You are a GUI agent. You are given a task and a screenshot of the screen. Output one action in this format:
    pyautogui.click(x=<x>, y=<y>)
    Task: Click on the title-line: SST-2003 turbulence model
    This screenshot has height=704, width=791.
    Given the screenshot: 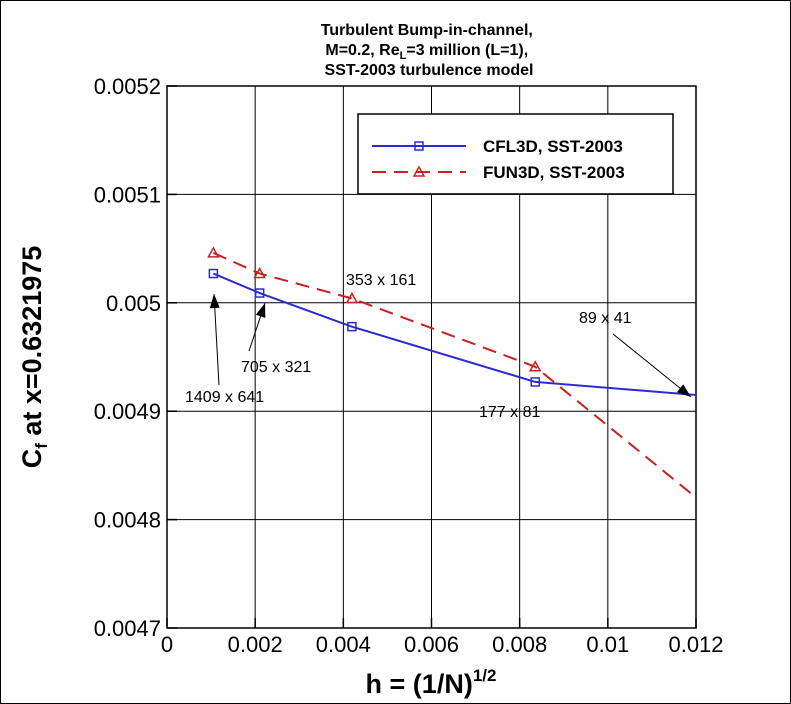 What is the action you would take?
    pyautogui.click(x=429, y=70)
    